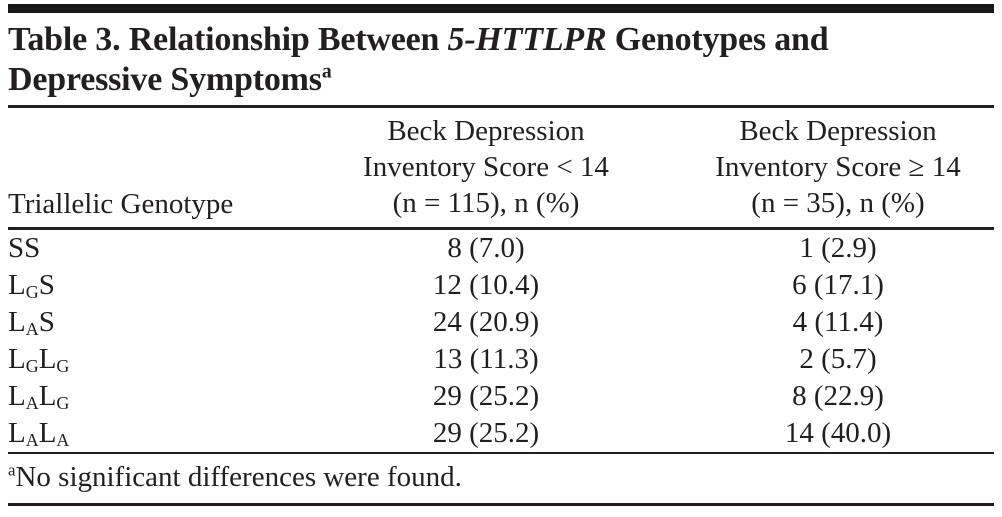 Image resolution: width=1002 pixels, height=517 pixels. Describe the element at coordinates (326, 71) in the screenshot. I see `table-title-footnote-marker: a` at that location.